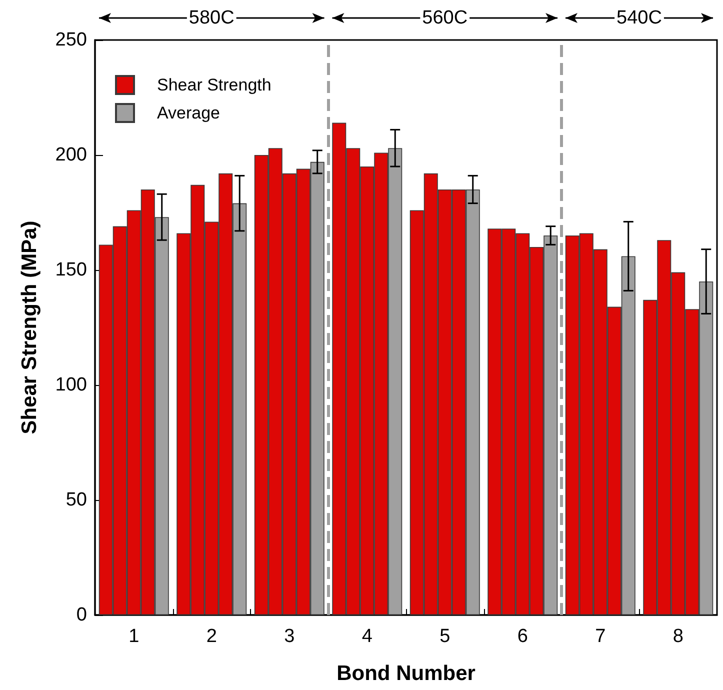 The width and height of the screenshot is (723, 690). I want to click on x-axis-title: Bond Number, so click(406, 673).